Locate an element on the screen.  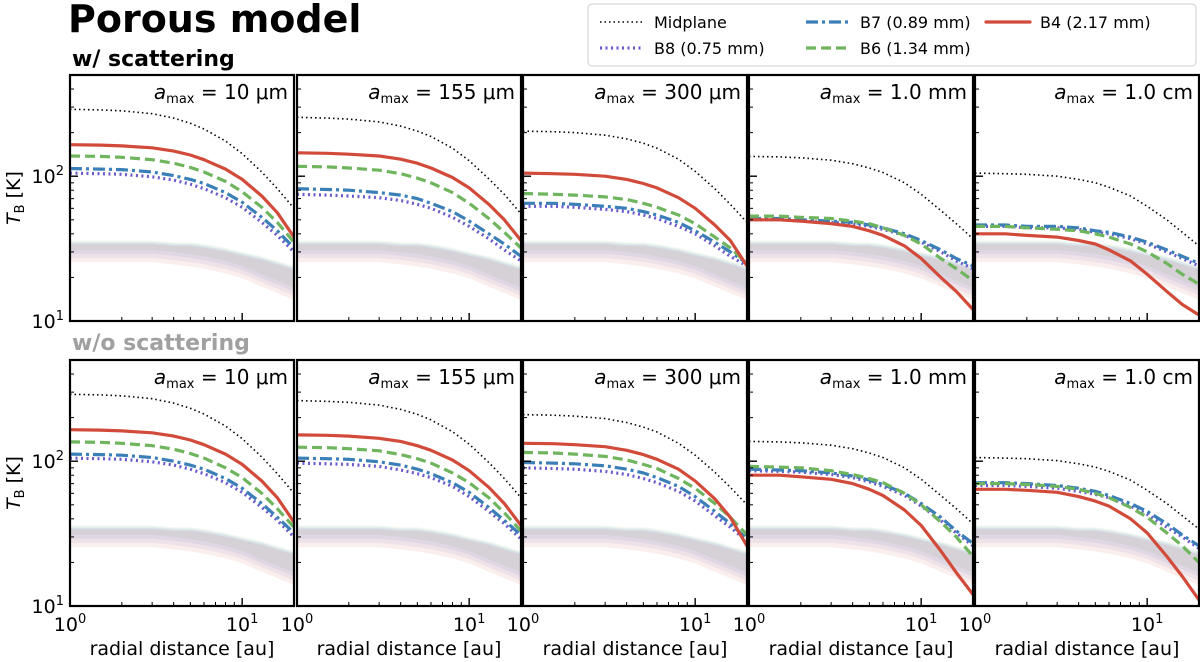
y-tick-label: 102 is located at coordinates (48, 176).